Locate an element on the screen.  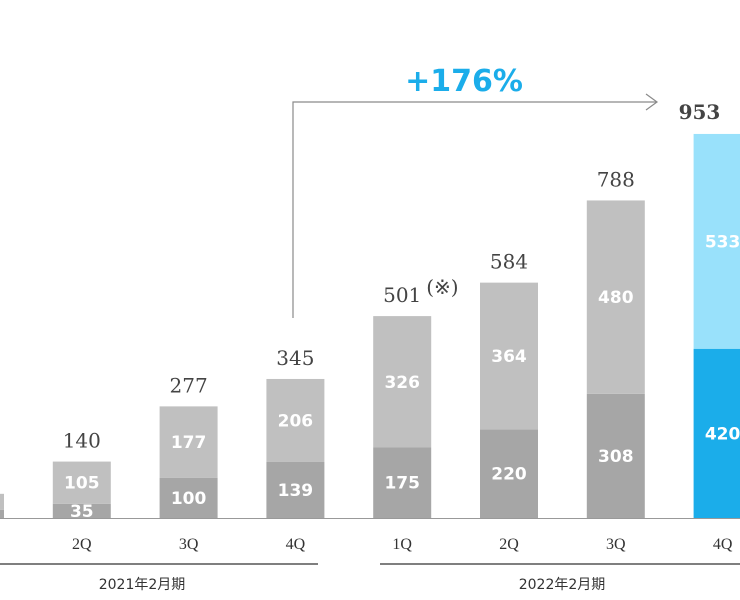
data-label-upper: 105 is located at coordinates (82, 484).